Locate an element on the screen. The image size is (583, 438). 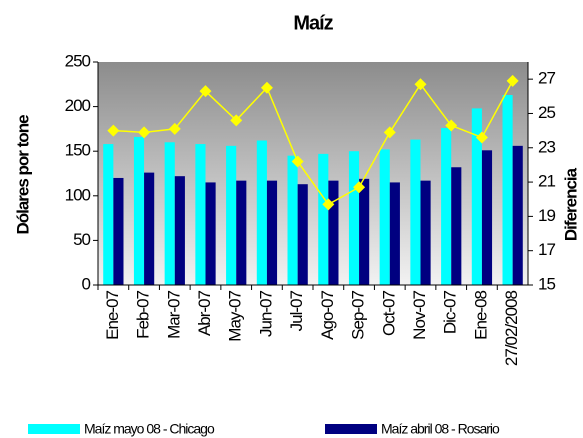
y2-tick-label: 27 is located at coordinates (546, 78).